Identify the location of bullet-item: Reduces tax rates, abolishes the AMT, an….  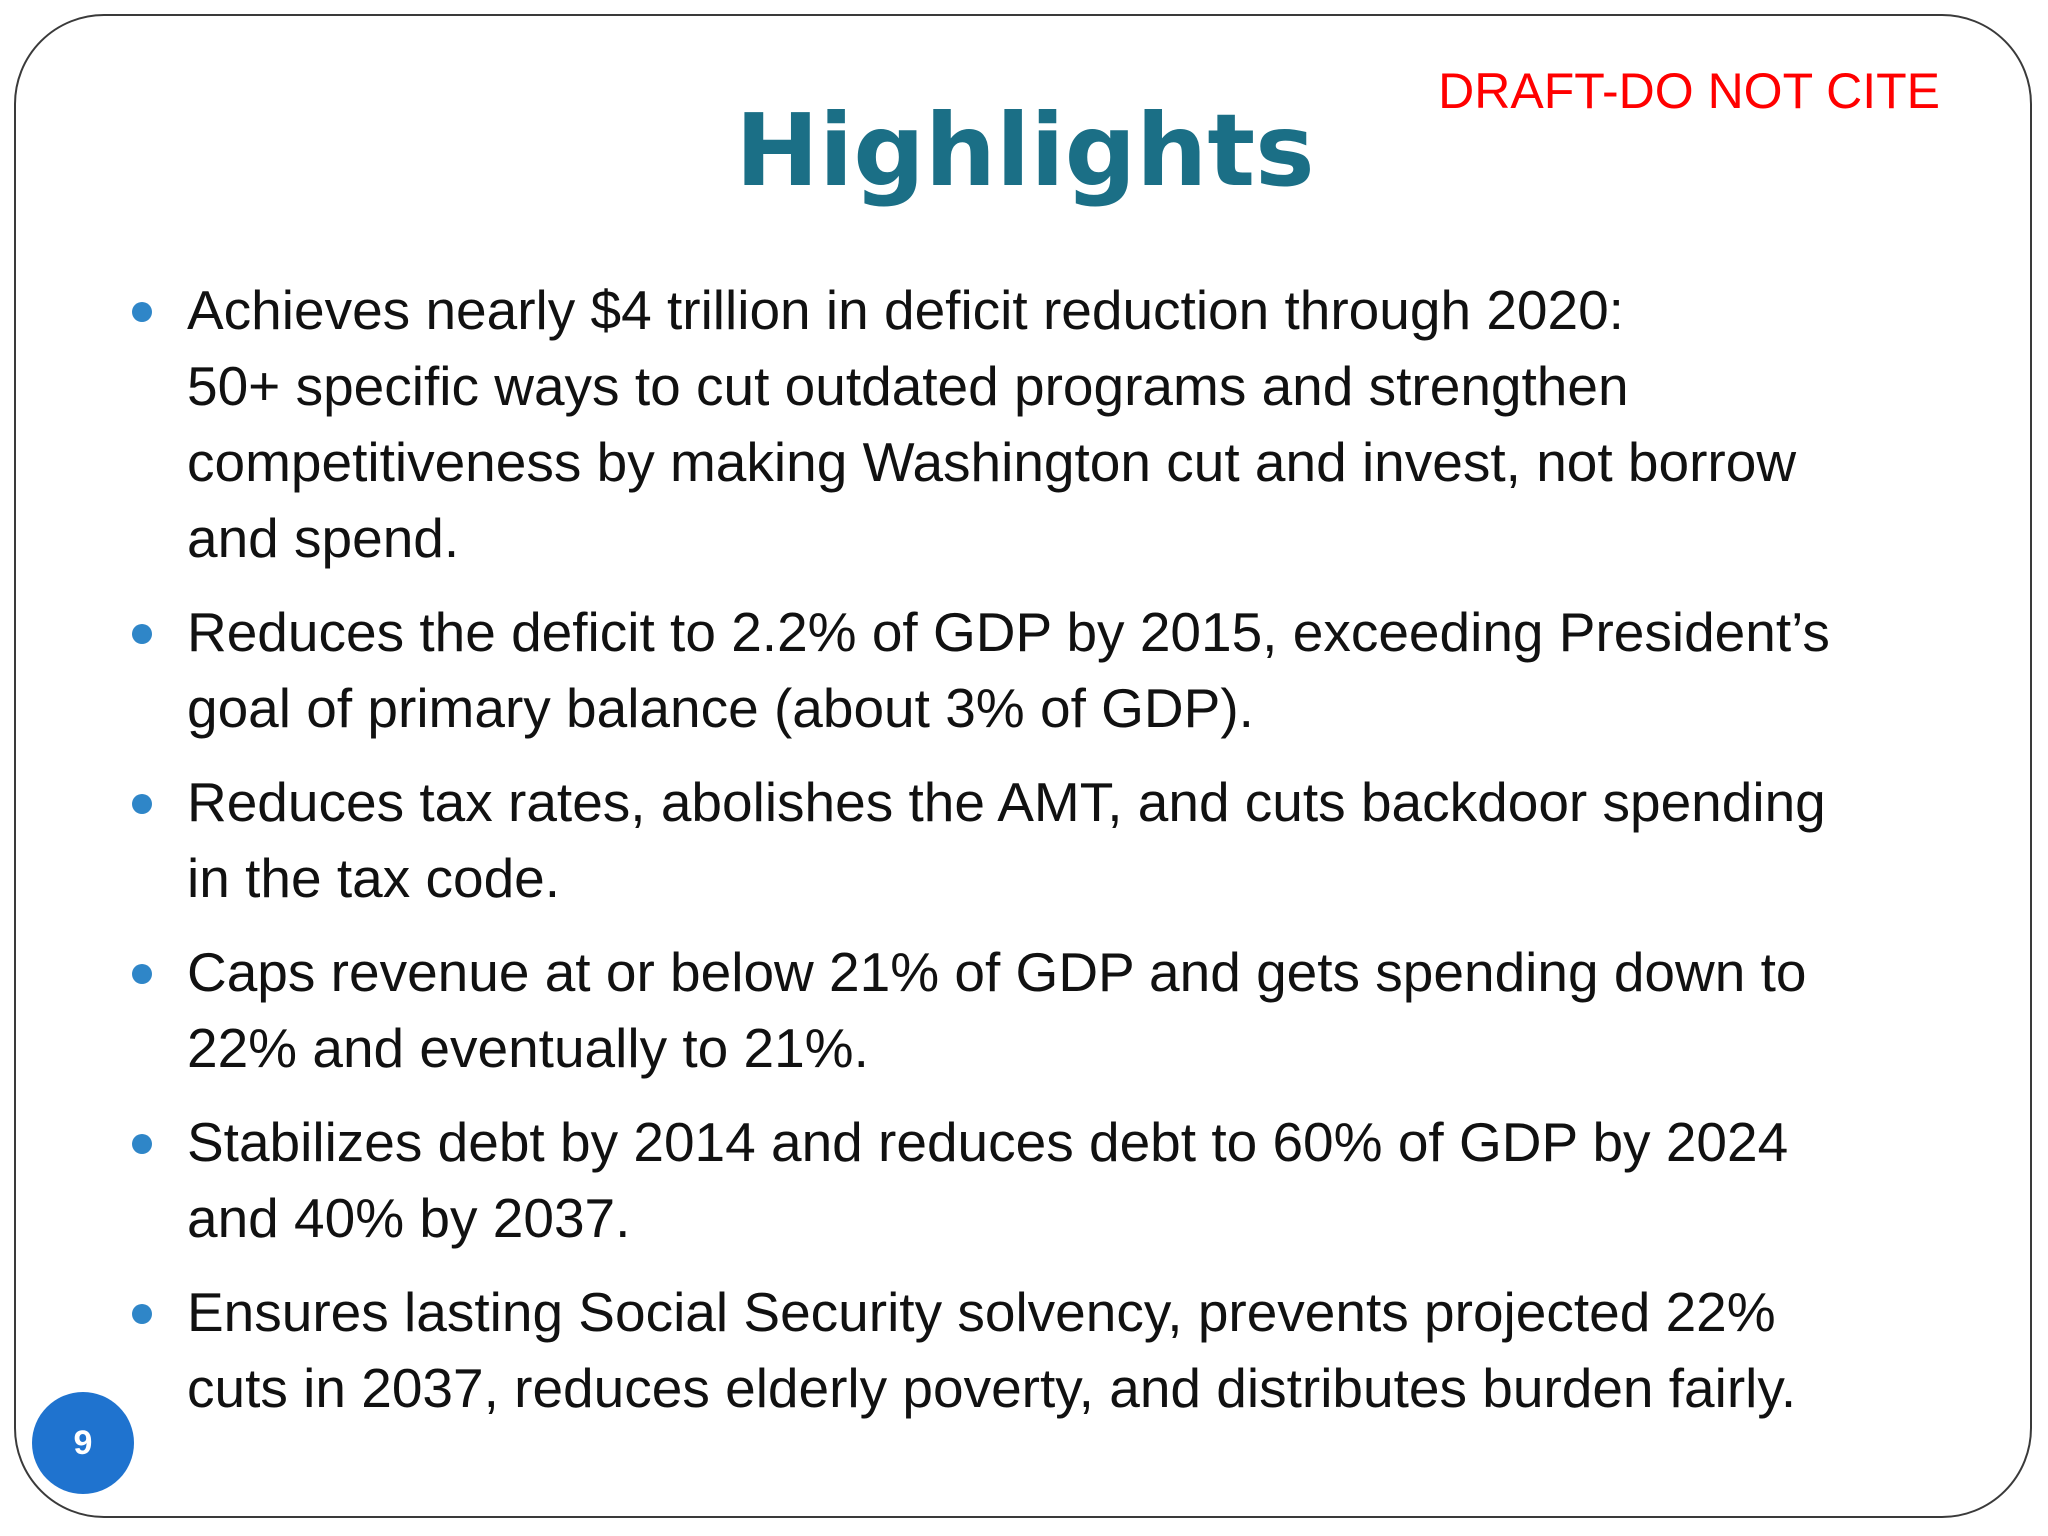
(1025, 840).